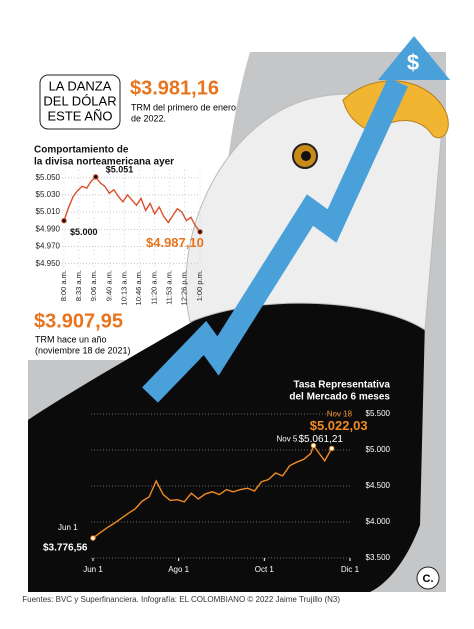 The width and height of the screenshot is (474, 629). Describe the element at coordinates (339, 425) in the screenshot. I see `value-label: $5.022,03` at that location.